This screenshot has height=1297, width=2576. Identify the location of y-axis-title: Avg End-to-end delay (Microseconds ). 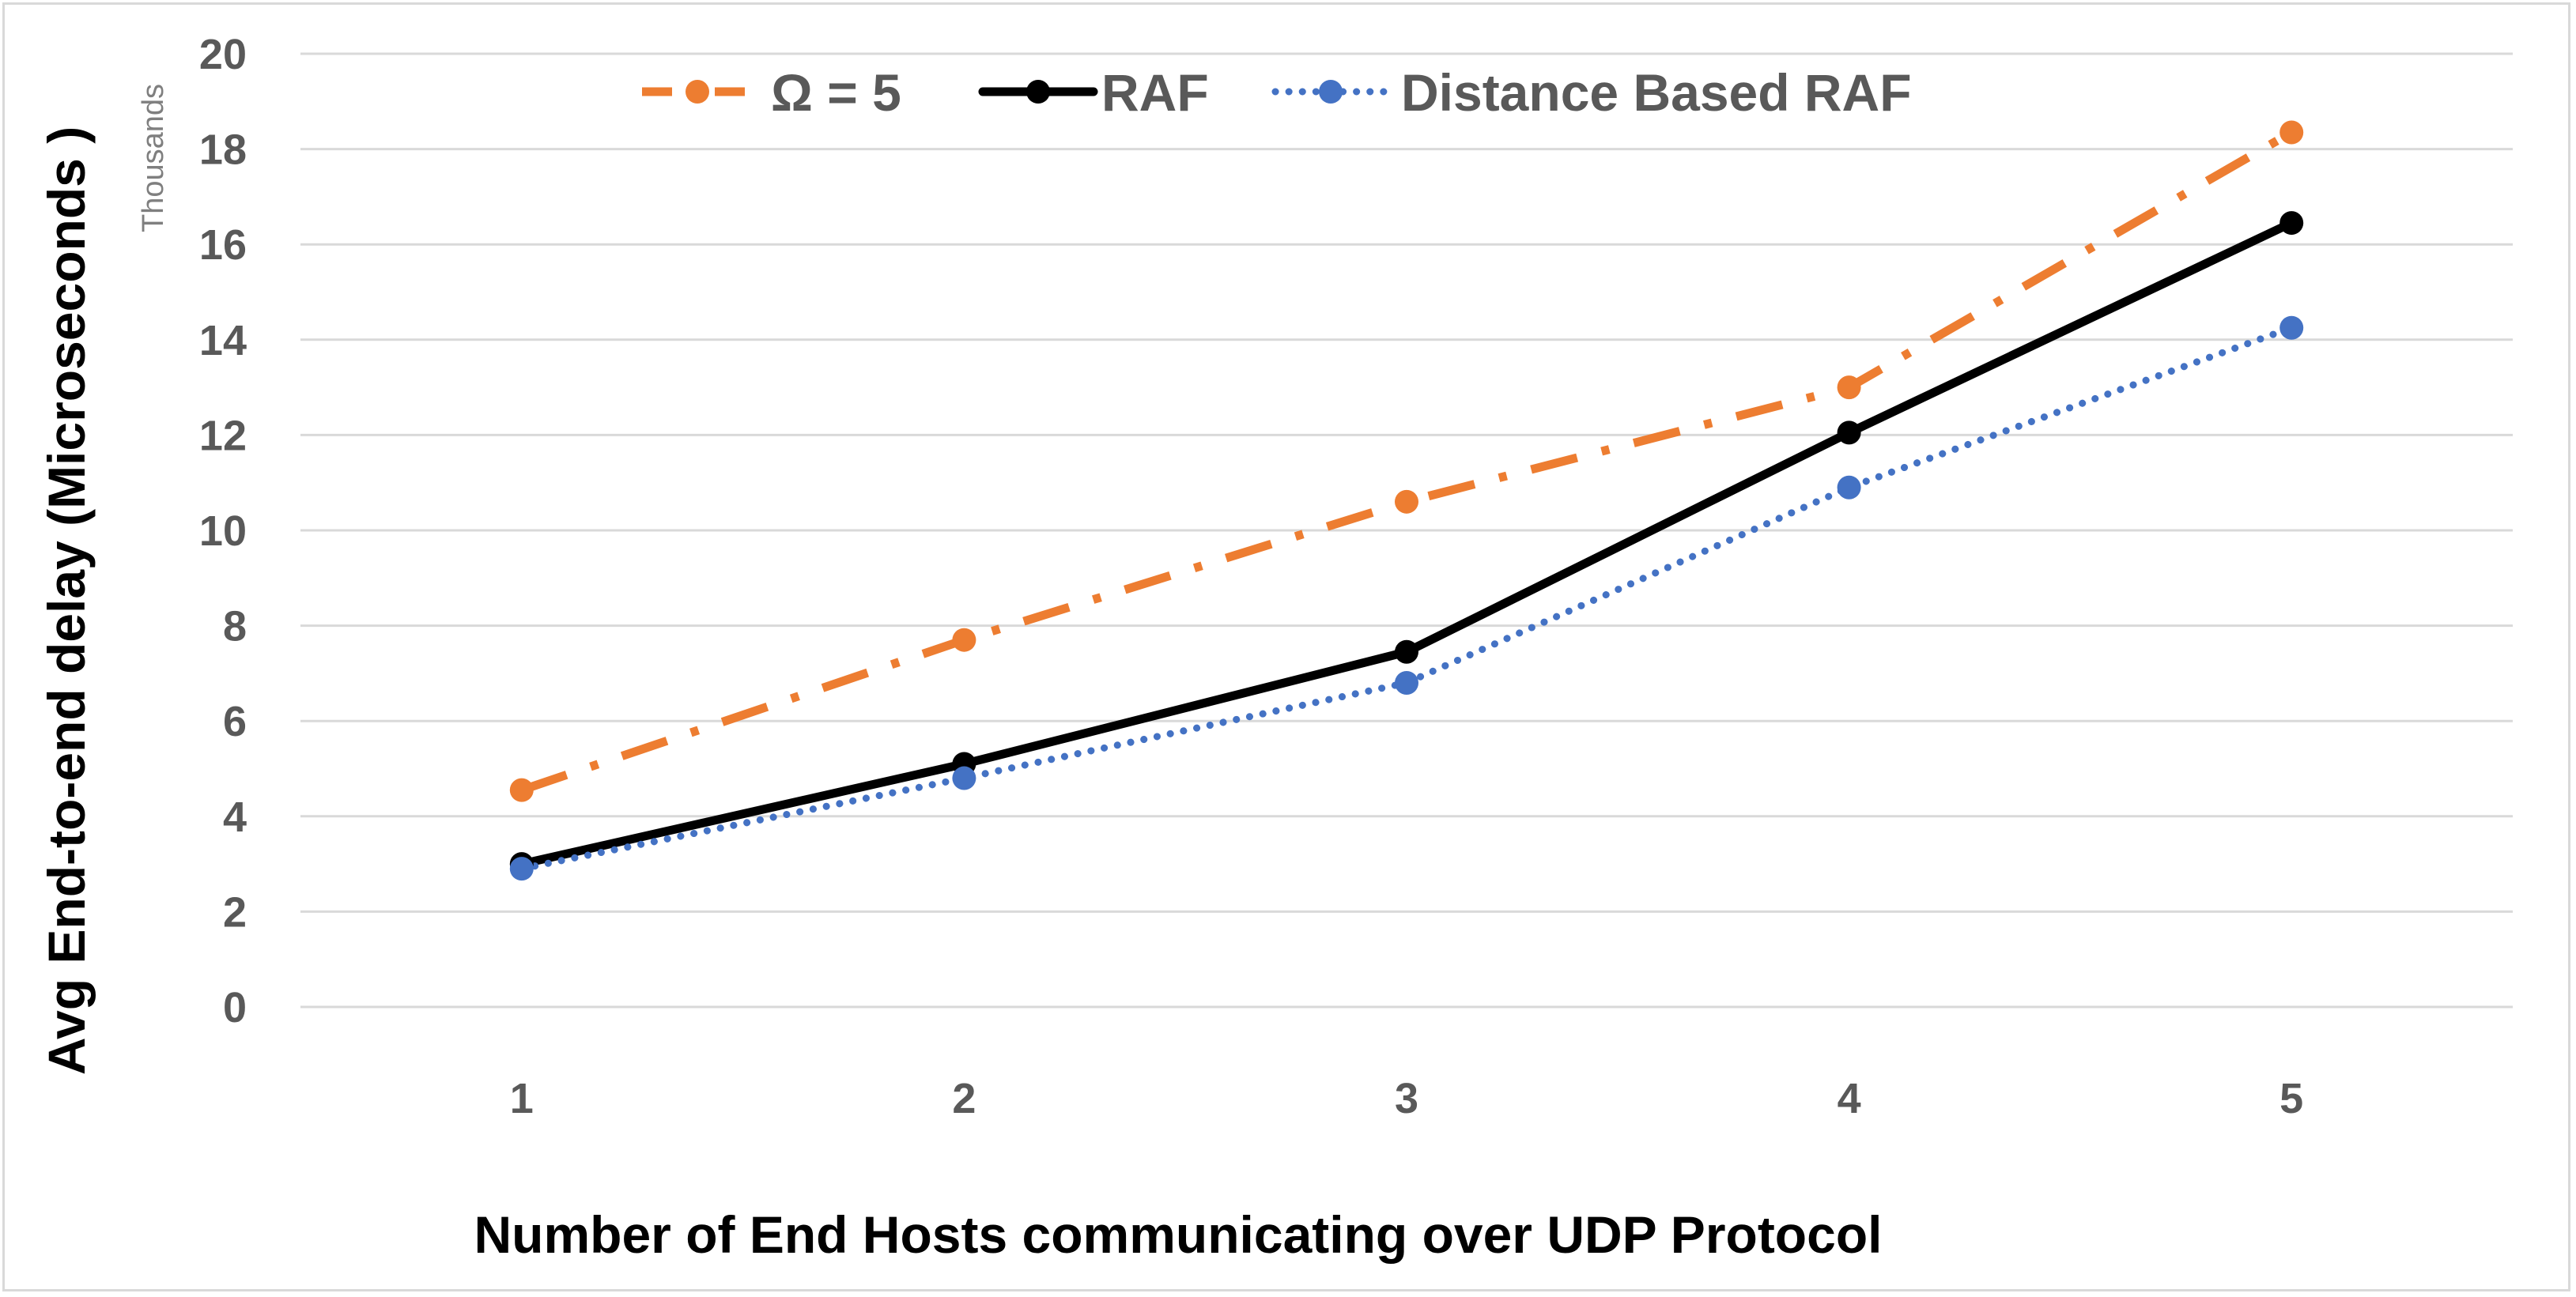
(66, 601).